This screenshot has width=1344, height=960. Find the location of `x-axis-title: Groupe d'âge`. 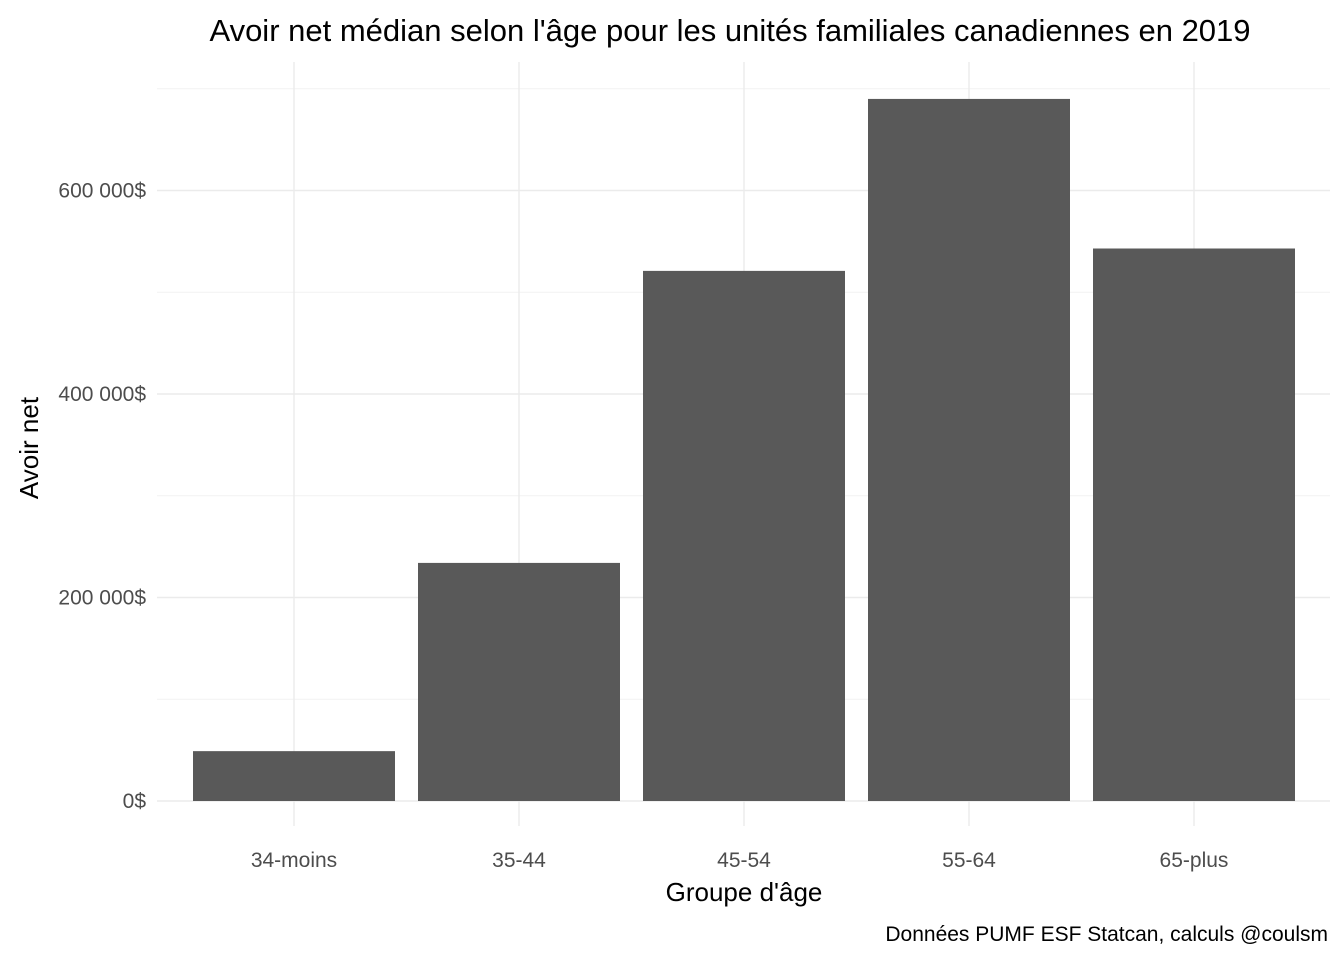

x-axis-title: Groupe d'âge is located at coordinates (744, 892).